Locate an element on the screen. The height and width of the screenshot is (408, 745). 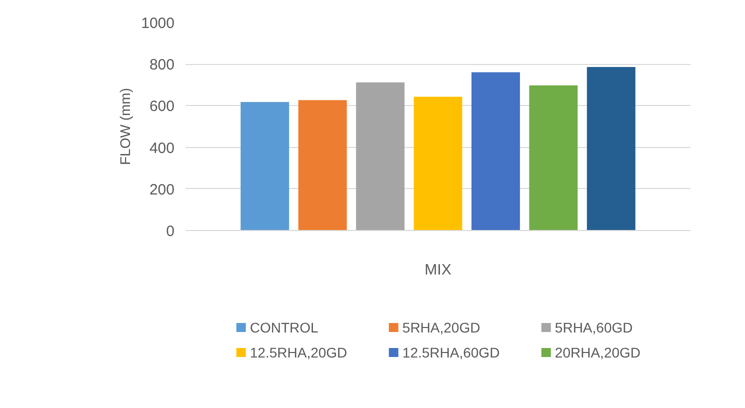
legend-label: 5RHA,20GD is located at coordinates (441, 328).